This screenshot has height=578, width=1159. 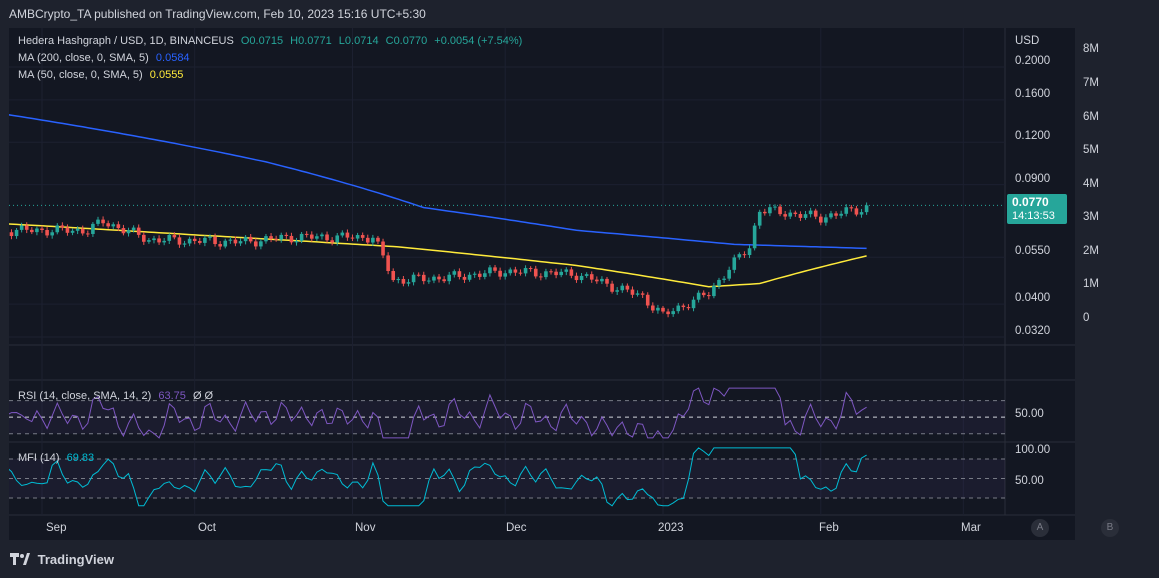 What do you see at coordinates (1091, 83) in the screenshot?
I see `volume-tick: 7M` at bounding box center [1091, 83].